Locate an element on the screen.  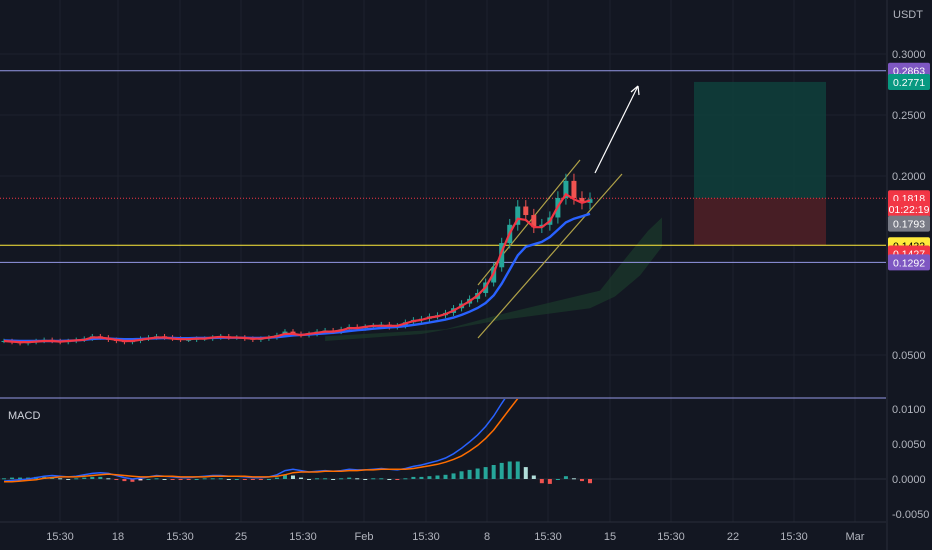
arrow-head is located at coordinates (635, 90).